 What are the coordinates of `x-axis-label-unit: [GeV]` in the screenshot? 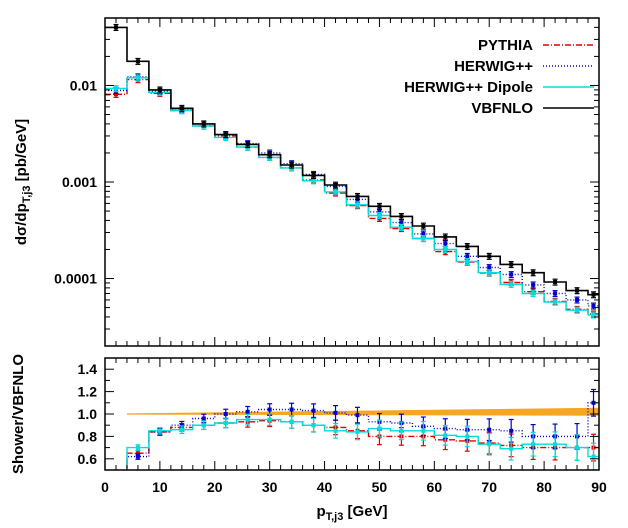 It's located at (365, 511).